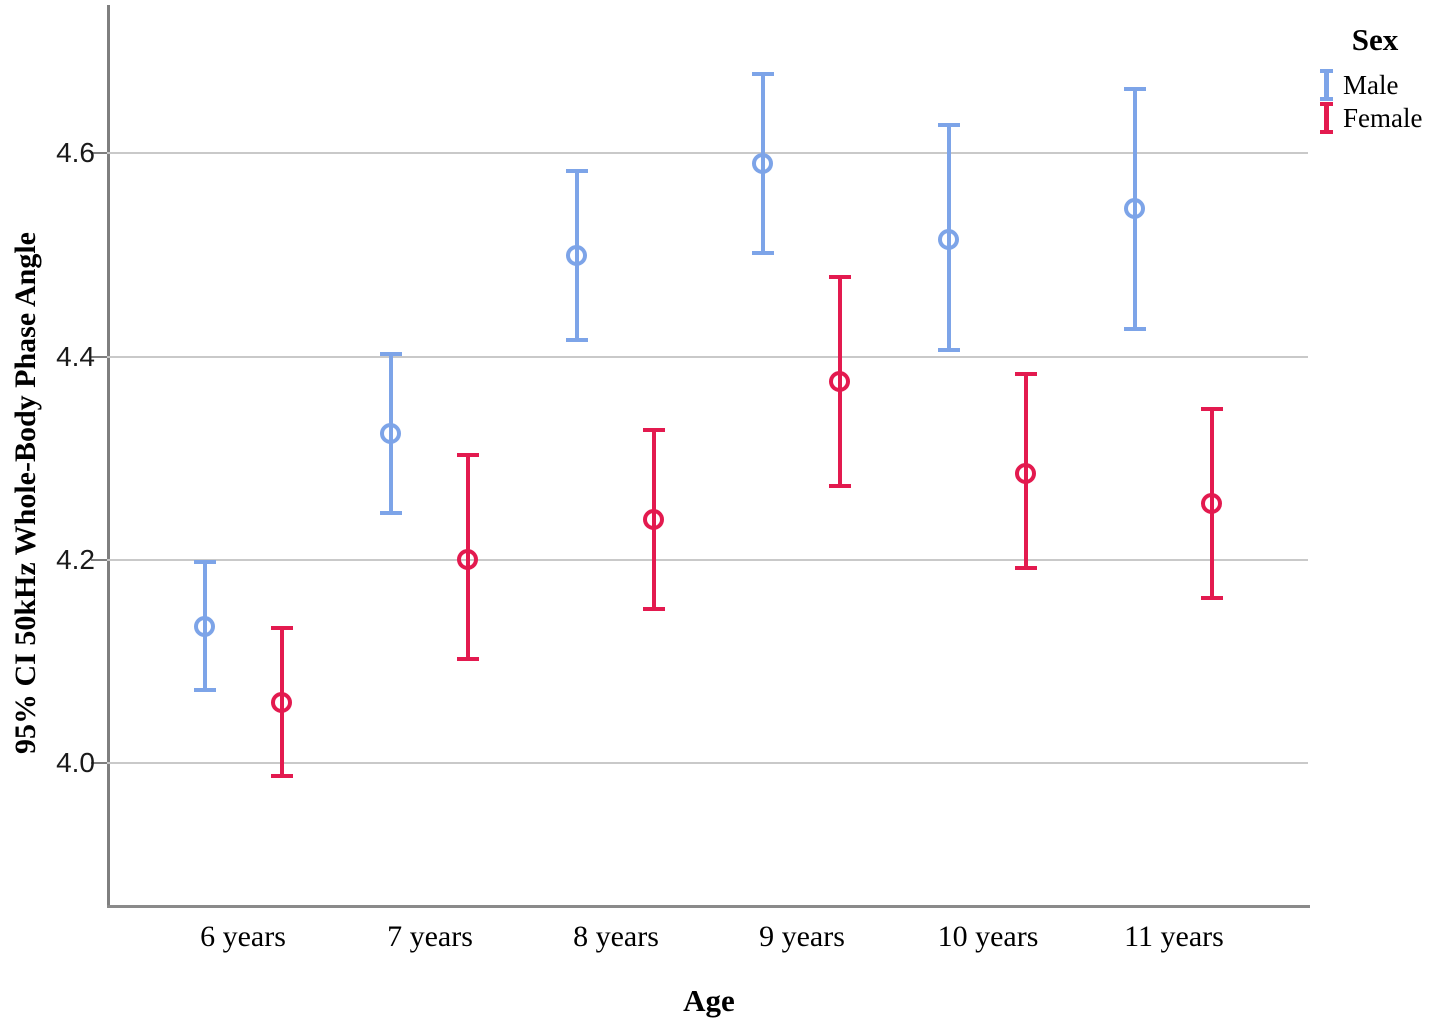 The width and height of the screenshot is (1430, 1029). I want to click on y-tick-mark-4.0, so click(99, 763).